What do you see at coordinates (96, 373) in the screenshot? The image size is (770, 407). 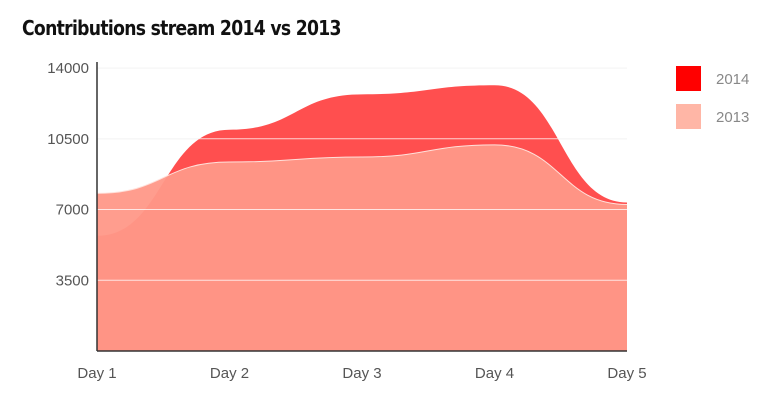 I see `x-tick-label: Day 1` at bounding box center [96, 373].